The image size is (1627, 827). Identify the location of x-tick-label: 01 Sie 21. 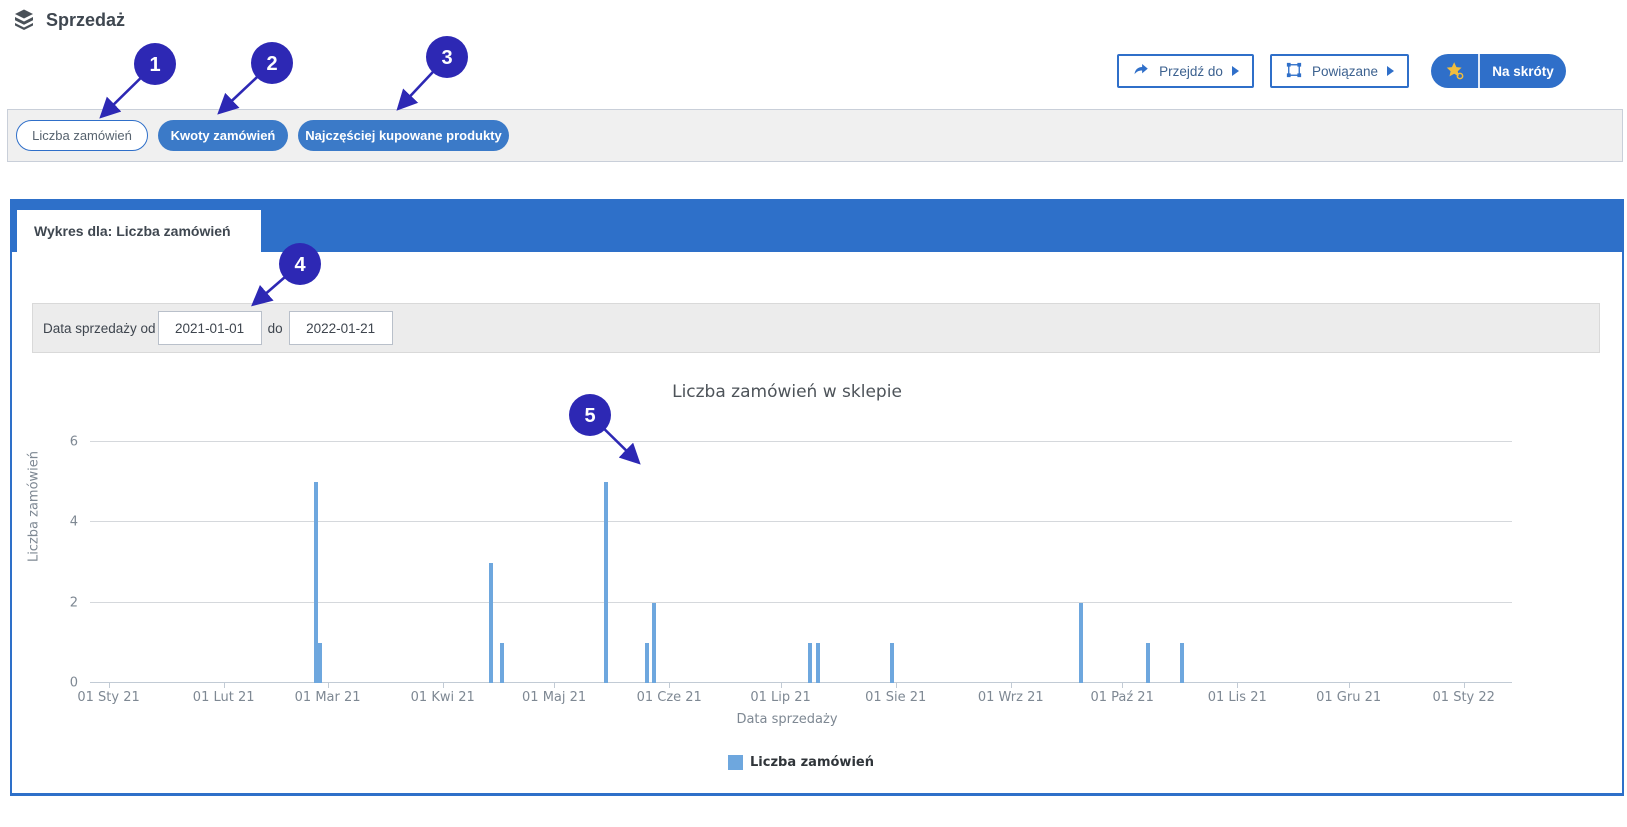
(896, 697).